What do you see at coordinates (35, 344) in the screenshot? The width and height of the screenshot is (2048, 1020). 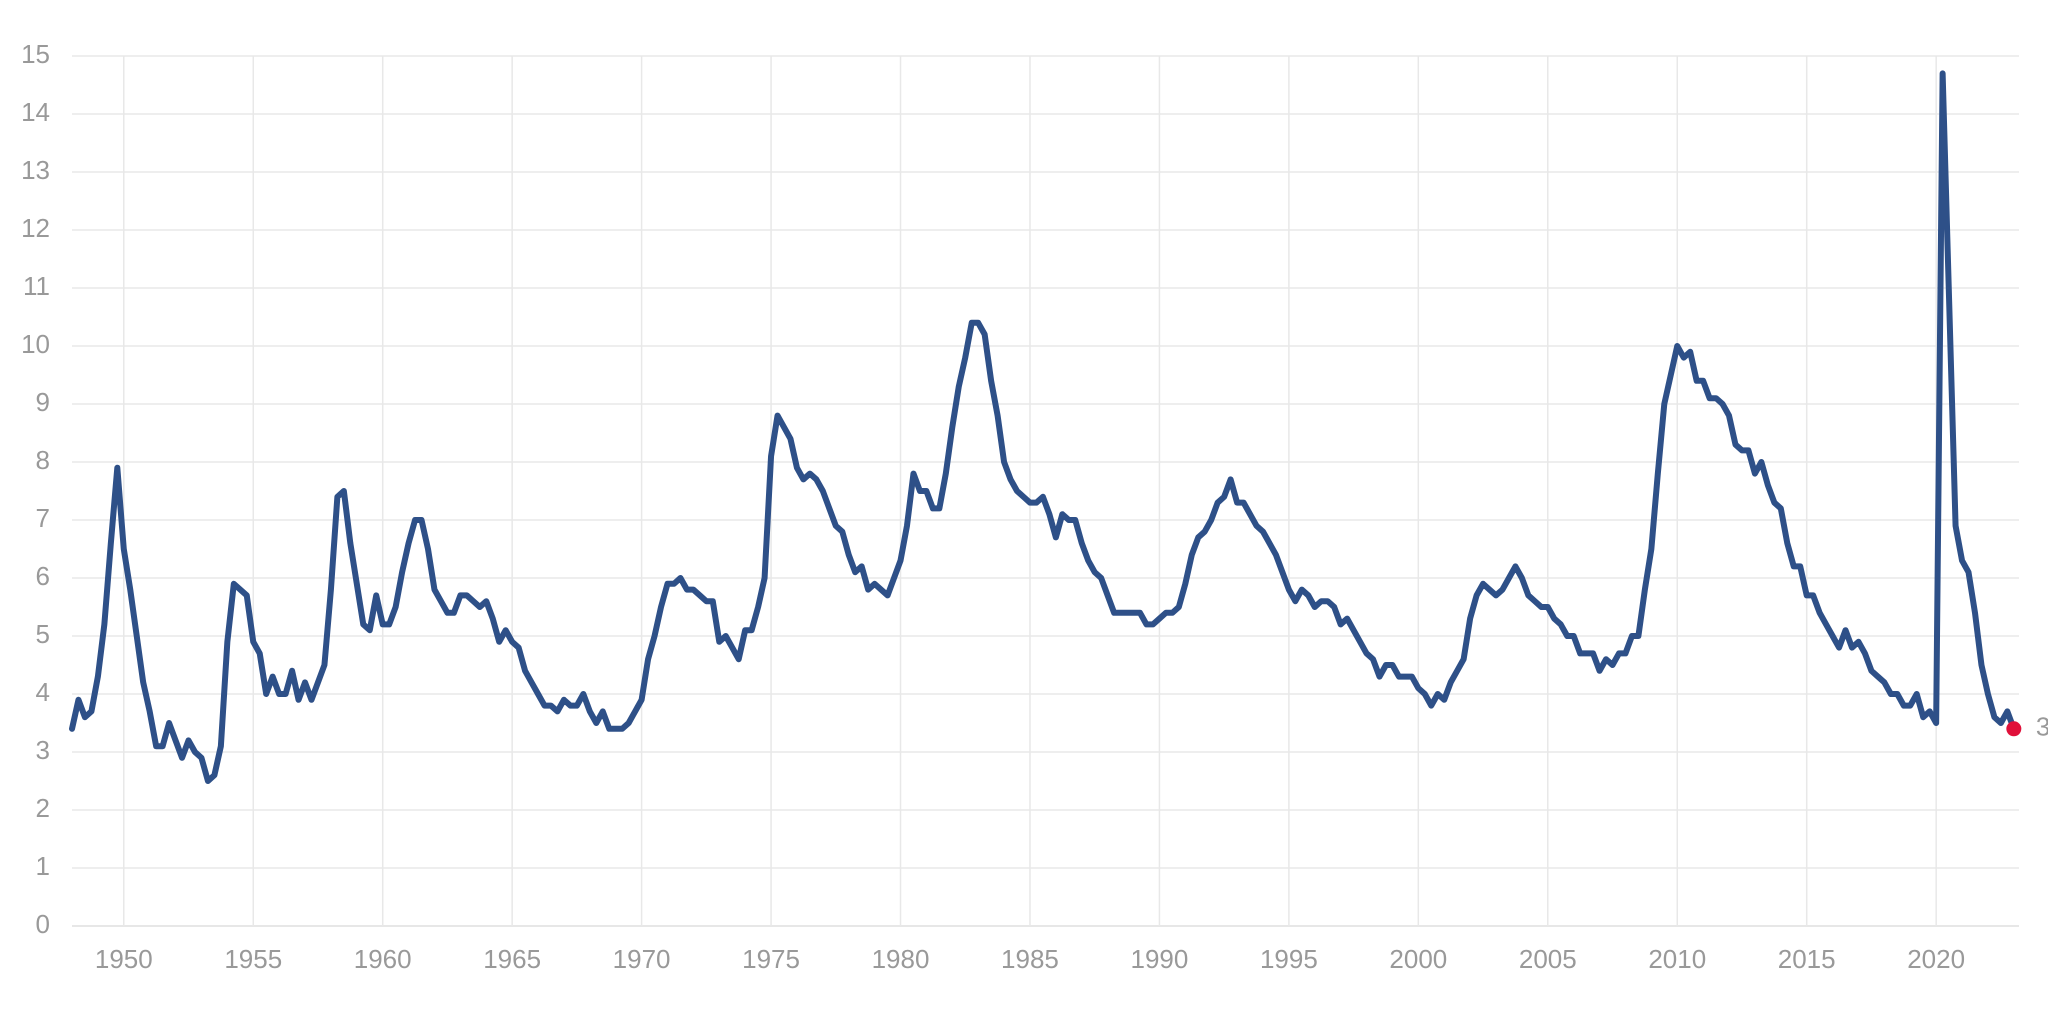 I see `y-tick-label: 10` at bounding box center [35, 344].